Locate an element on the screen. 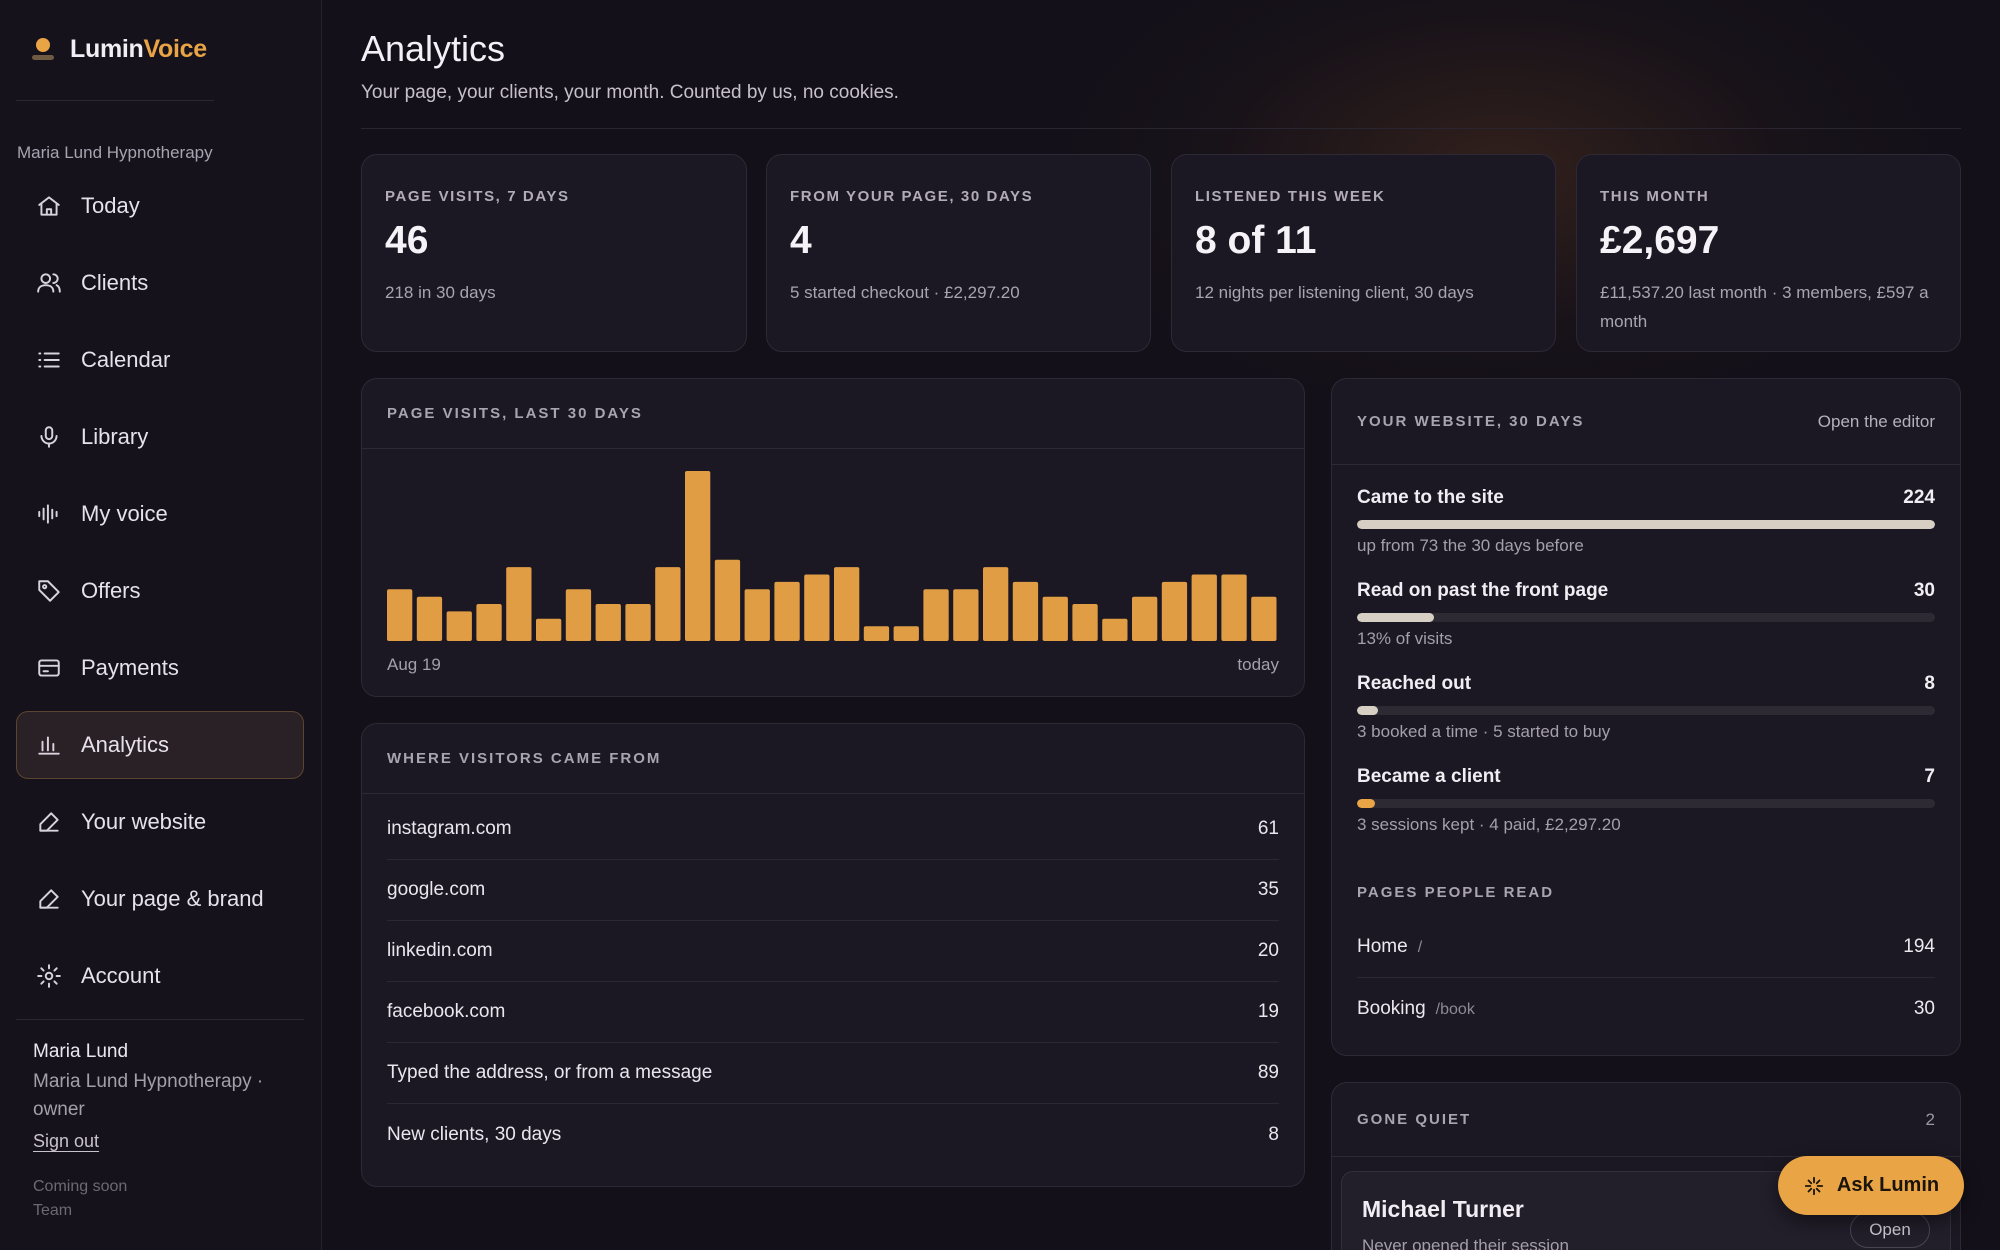  x-axis-end-label: today is located at coordinates (1258, 664).